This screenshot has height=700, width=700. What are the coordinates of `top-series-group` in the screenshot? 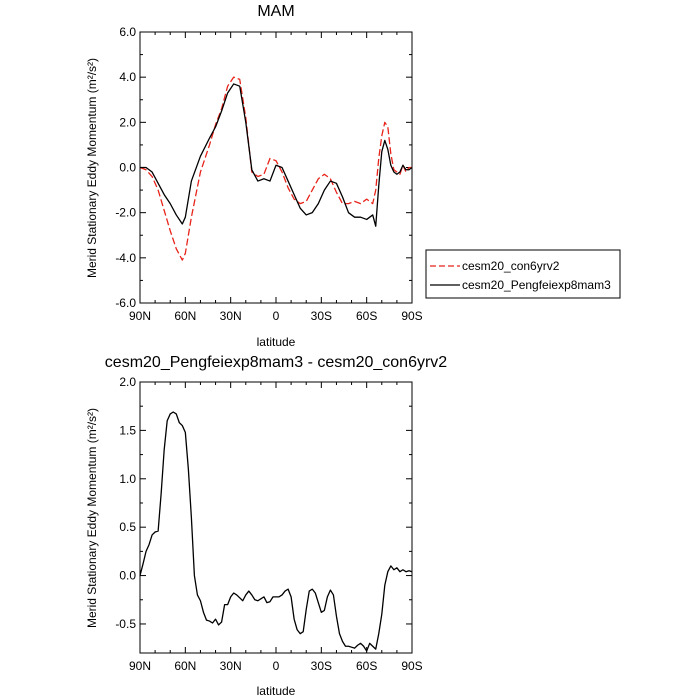 It's located at (276, 168).